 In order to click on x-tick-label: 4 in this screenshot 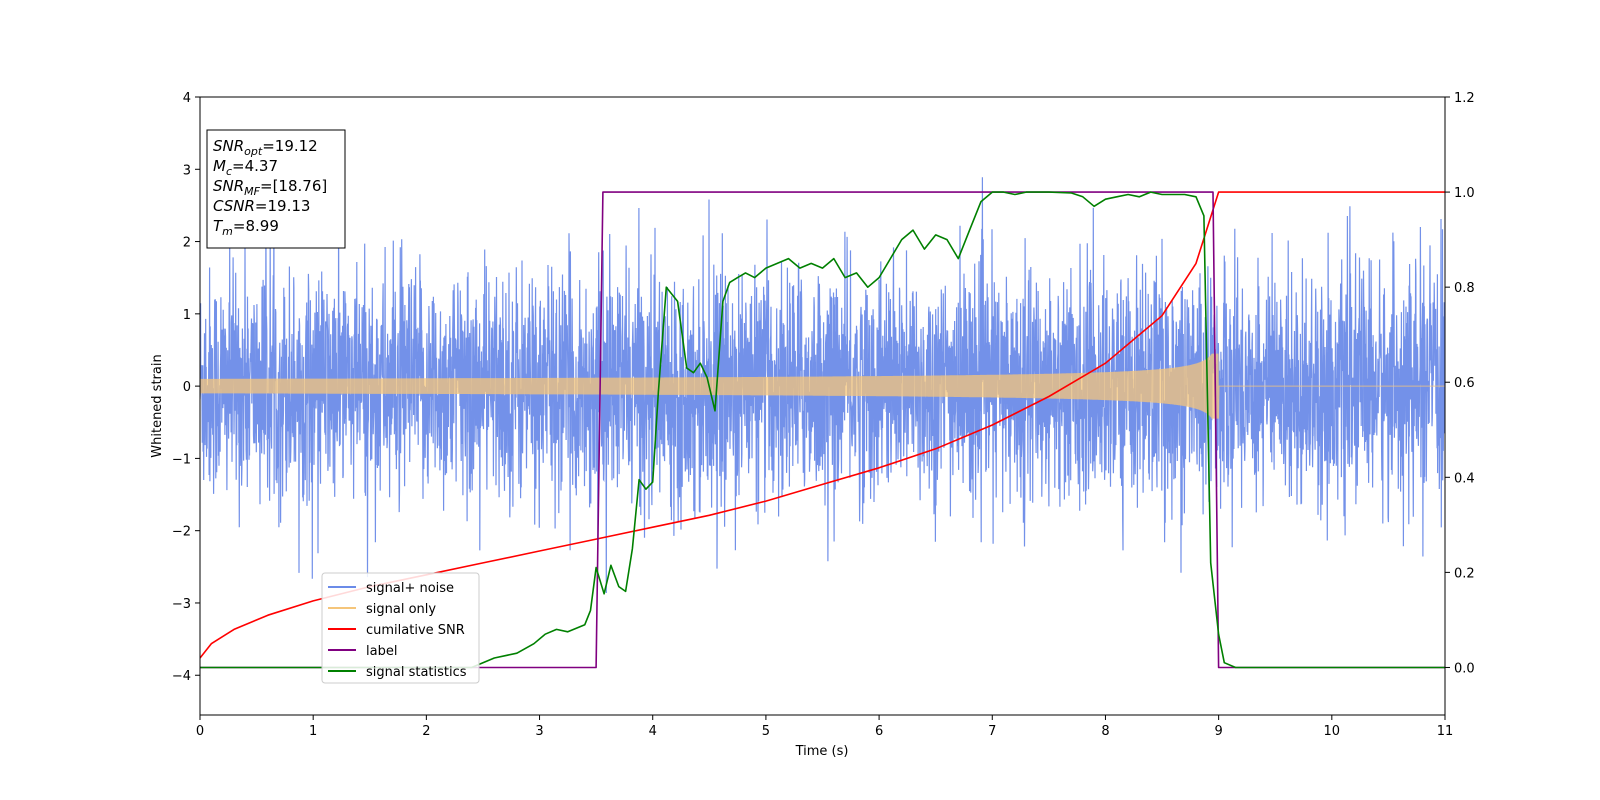, I will do `click(653, 731)`.